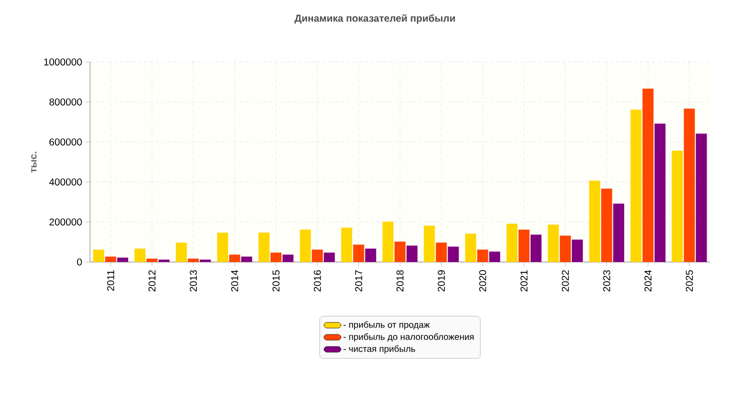  I want to click on x-tick-label: 2025, so click(689, 281).